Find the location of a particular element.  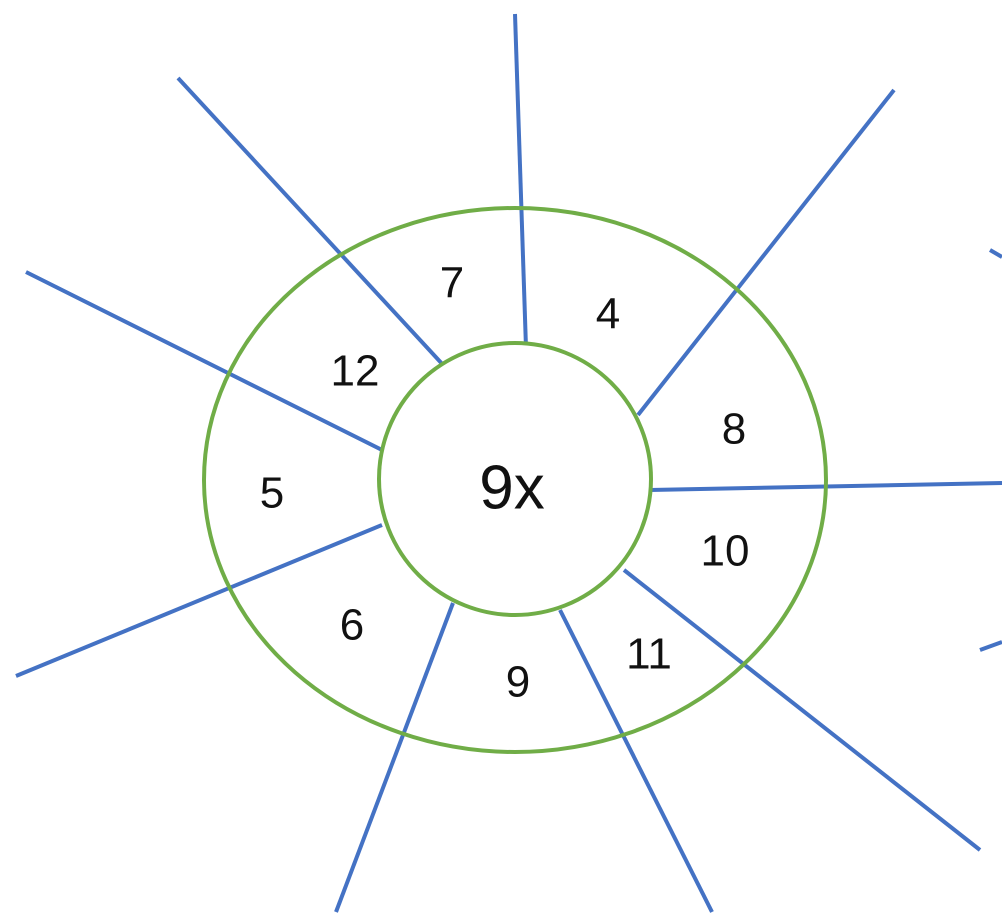

center-label: 9x is located at coordinates (511, 487).